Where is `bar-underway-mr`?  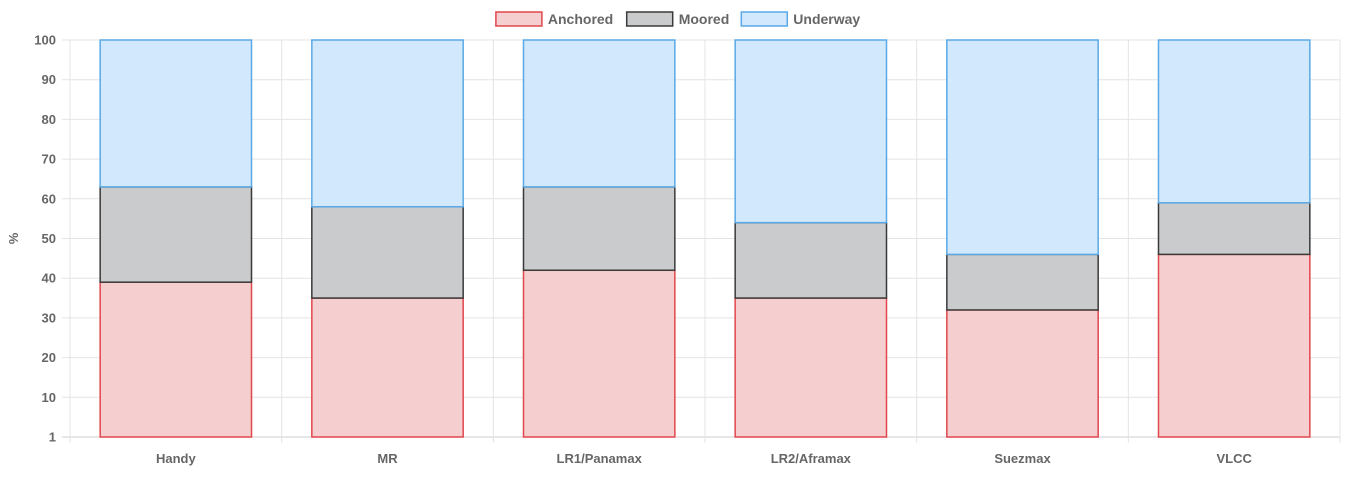
bar-underway-mr is located at coordinates (387, 123).